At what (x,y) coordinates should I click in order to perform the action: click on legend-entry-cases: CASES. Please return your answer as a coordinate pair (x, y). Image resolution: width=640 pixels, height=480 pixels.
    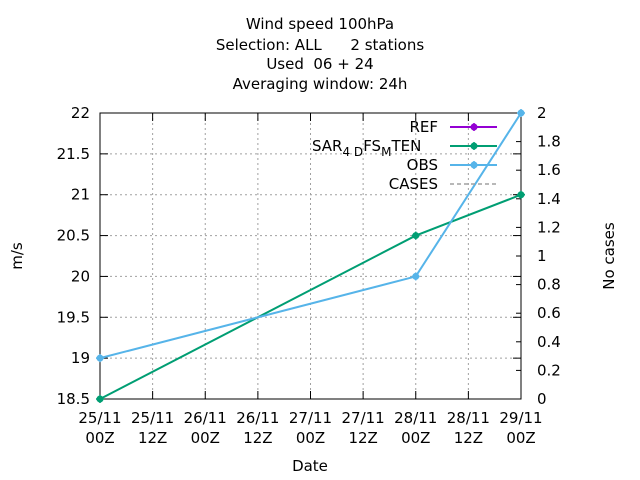
    Looking at the image, I should click on (443, 184).